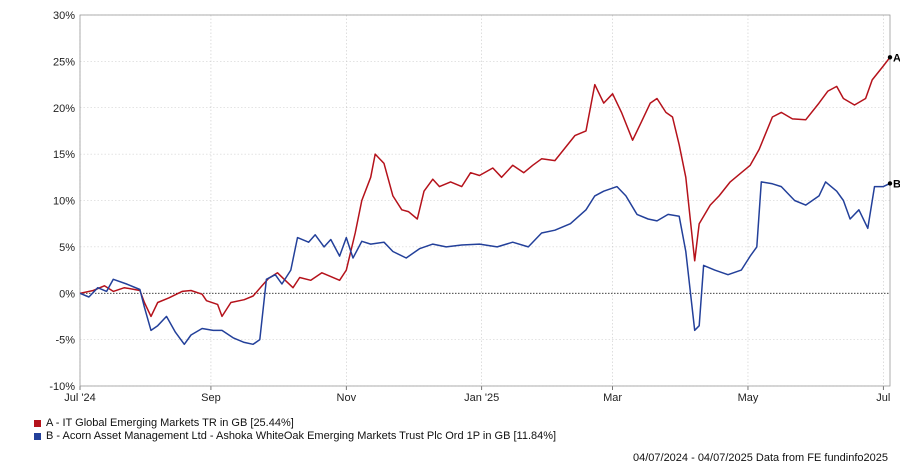 The width and height of the screenshot is (900, 467). Describe the element at coordinates (347, 398) in the screenshot. I see `x-tick-label: Nov` at that location.